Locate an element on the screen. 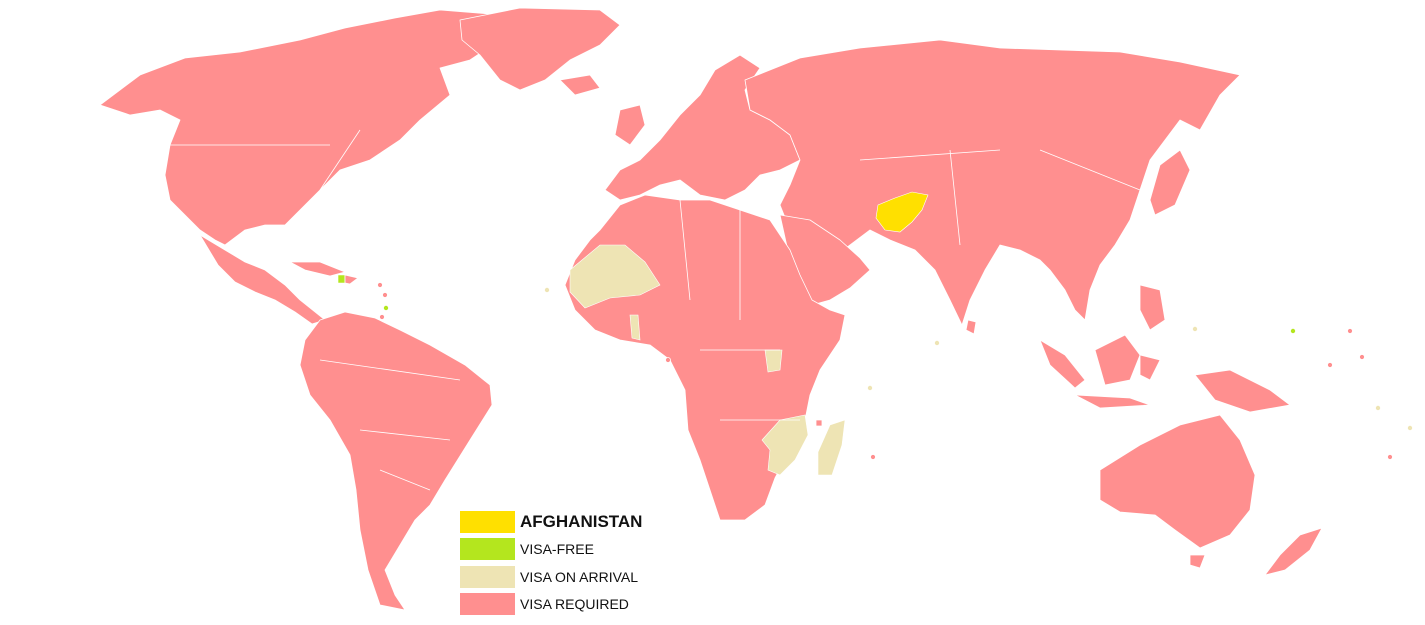 This screenshot has height=625, width=1425. legend-swatch-home is located at coordinates (487, 521).